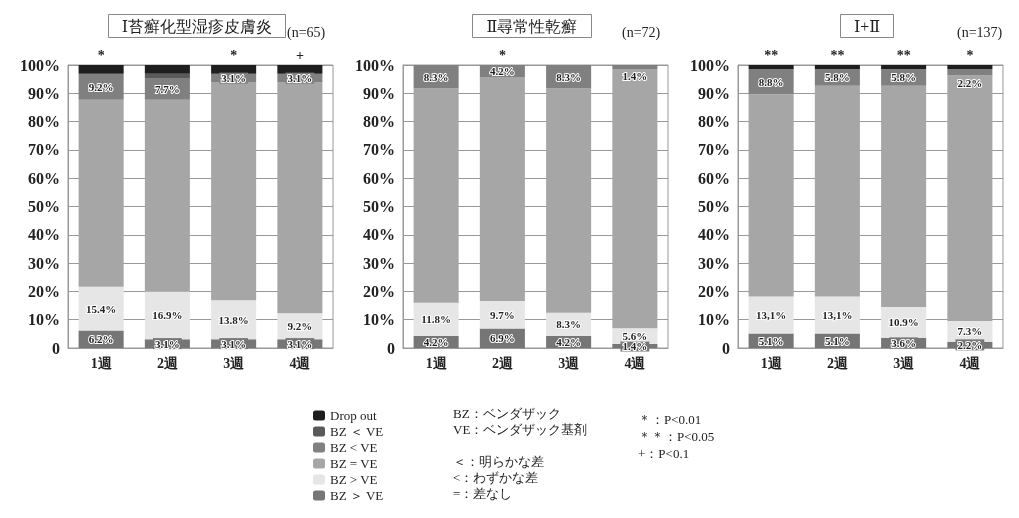 The width and height of the screenshot is (1019, 518). What do you see at coordinates (101, 339) in the screenshot?
I see `data-label: 6.2%` at bounding box center [101, 339].